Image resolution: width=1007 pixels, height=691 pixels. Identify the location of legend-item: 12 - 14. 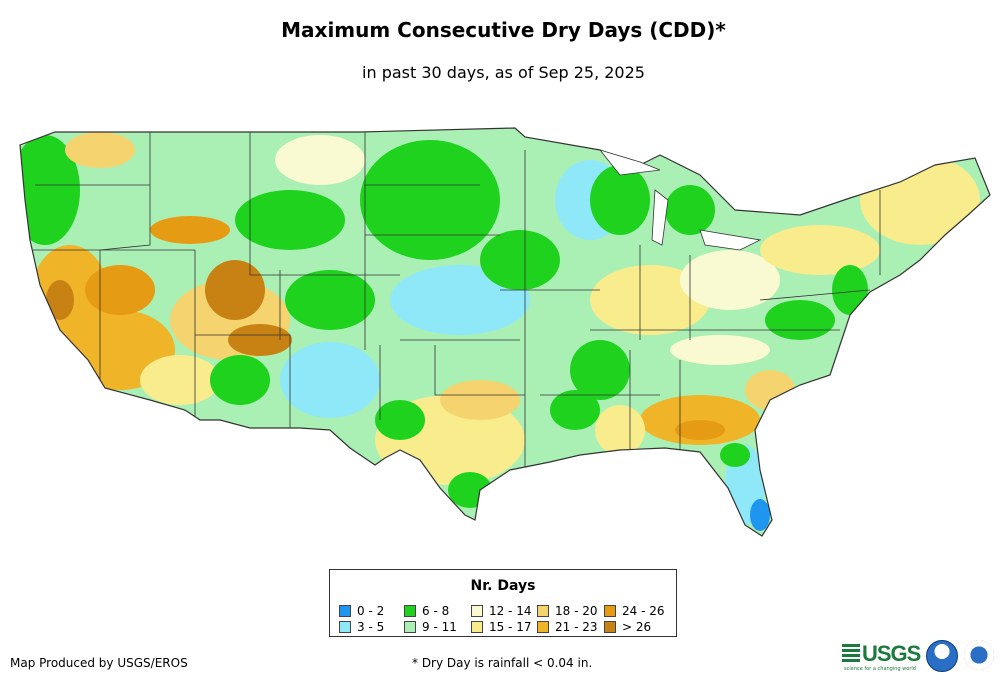
(501, 611).